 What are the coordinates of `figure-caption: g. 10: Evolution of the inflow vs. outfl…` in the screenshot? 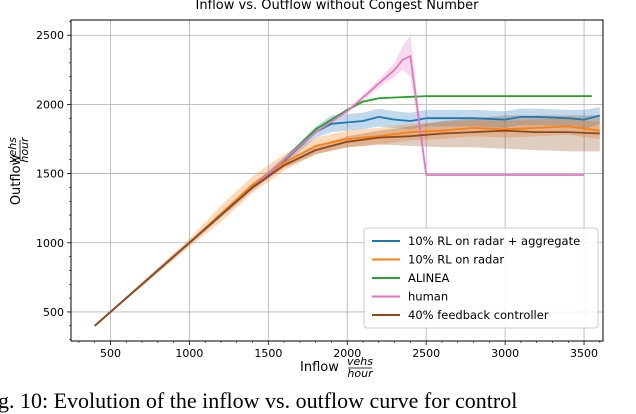 It's located at (259, 400).